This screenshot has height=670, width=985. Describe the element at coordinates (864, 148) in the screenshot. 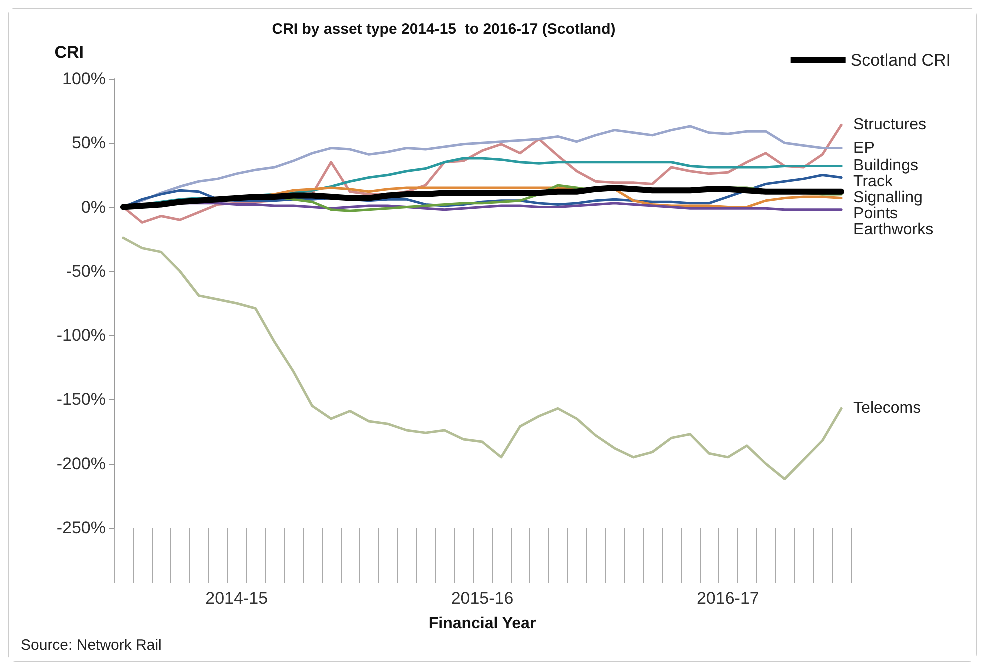

I see `series-label: EP` at that location.